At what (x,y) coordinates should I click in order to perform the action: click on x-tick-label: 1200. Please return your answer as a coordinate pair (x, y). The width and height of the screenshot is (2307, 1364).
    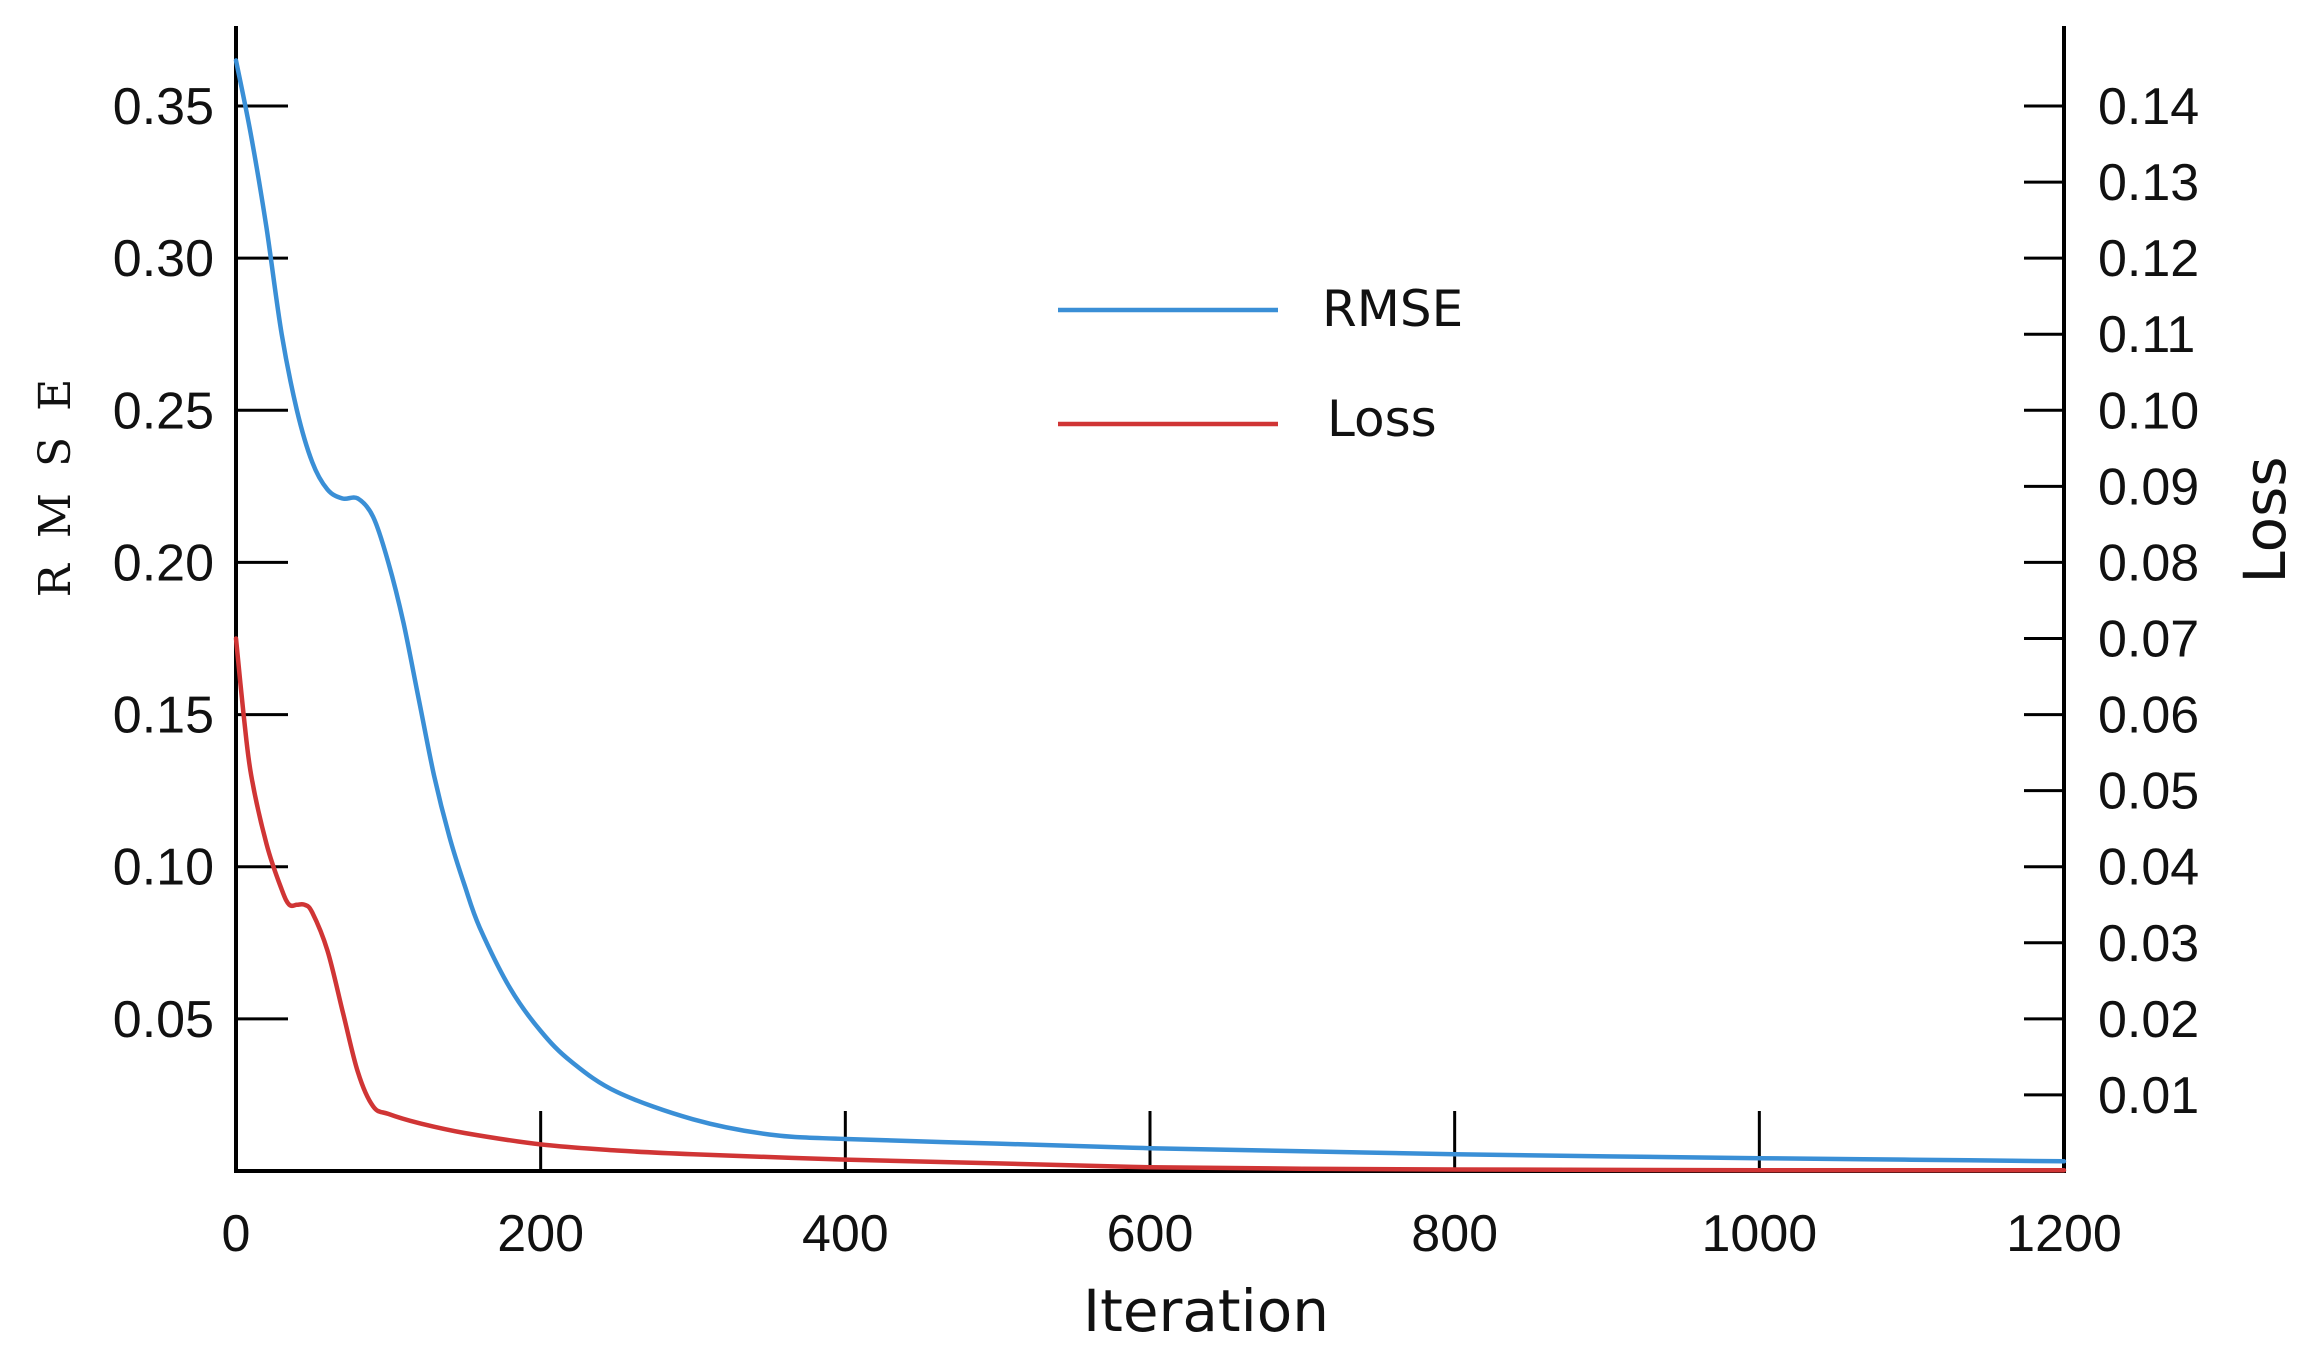
    Looking at the image, I should click on (2064, 1234).